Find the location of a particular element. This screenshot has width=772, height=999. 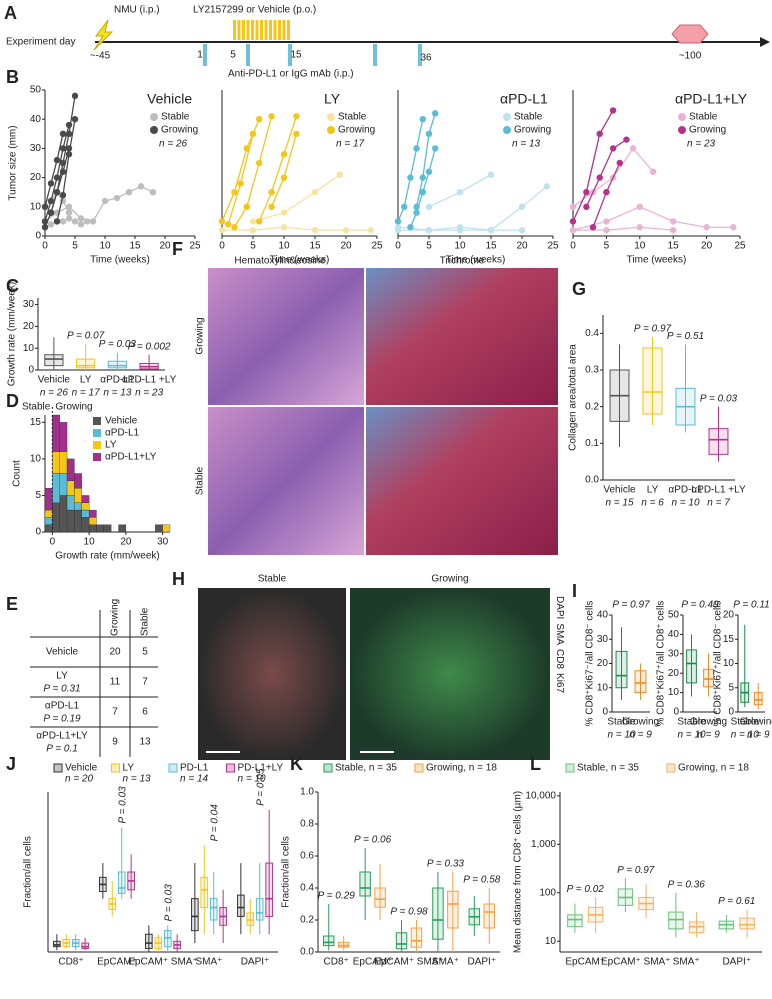

x-tick-label: 30 is located at coordinates (163, 542).